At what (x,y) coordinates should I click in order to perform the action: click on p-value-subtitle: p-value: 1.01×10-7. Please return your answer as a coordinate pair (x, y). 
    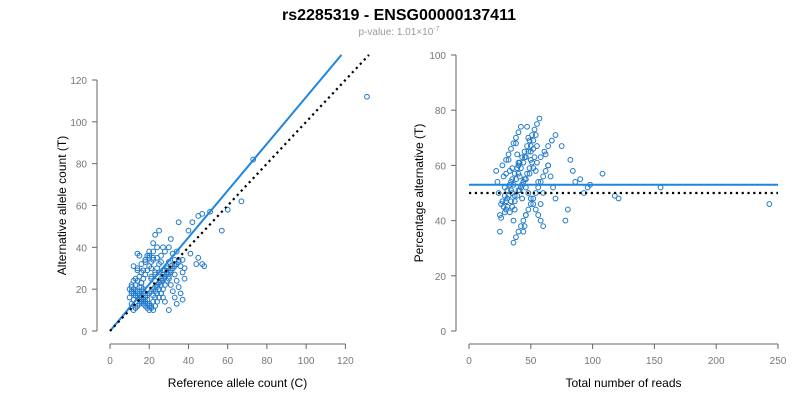
    Looking at the image, I should click on (398, 32).